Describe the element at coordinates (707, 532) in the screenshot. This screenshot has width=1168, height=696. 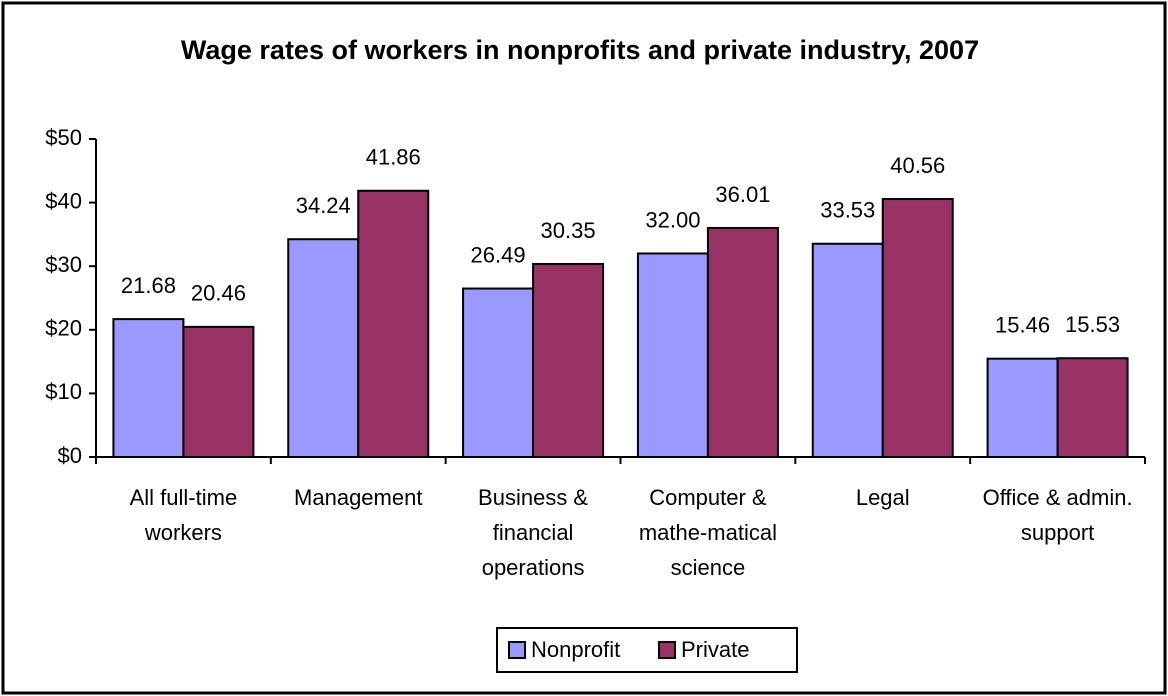
I see `x-tick-label: Computer & mathe-matical science` at that location.